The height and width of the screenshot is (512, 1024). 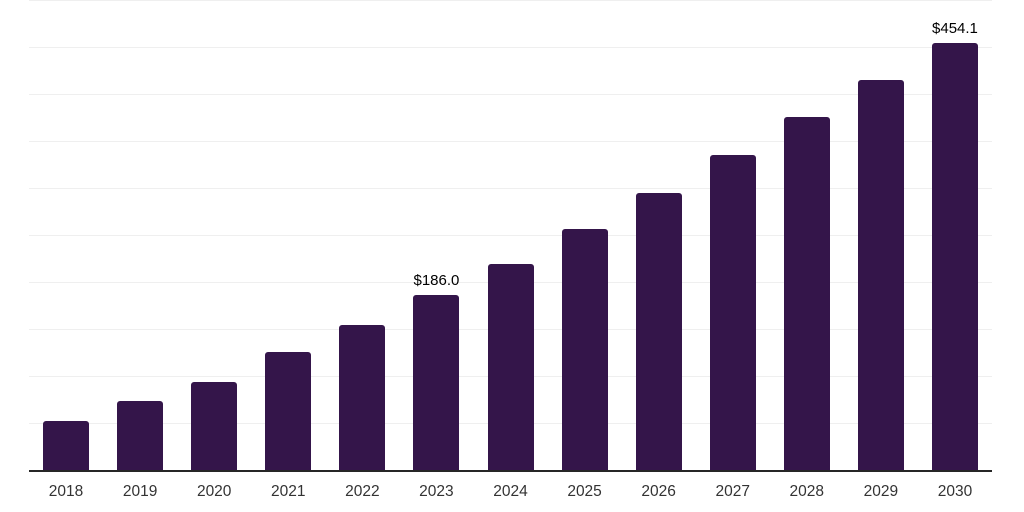 I want to click on bar-2030, so click(x=954, y=256).